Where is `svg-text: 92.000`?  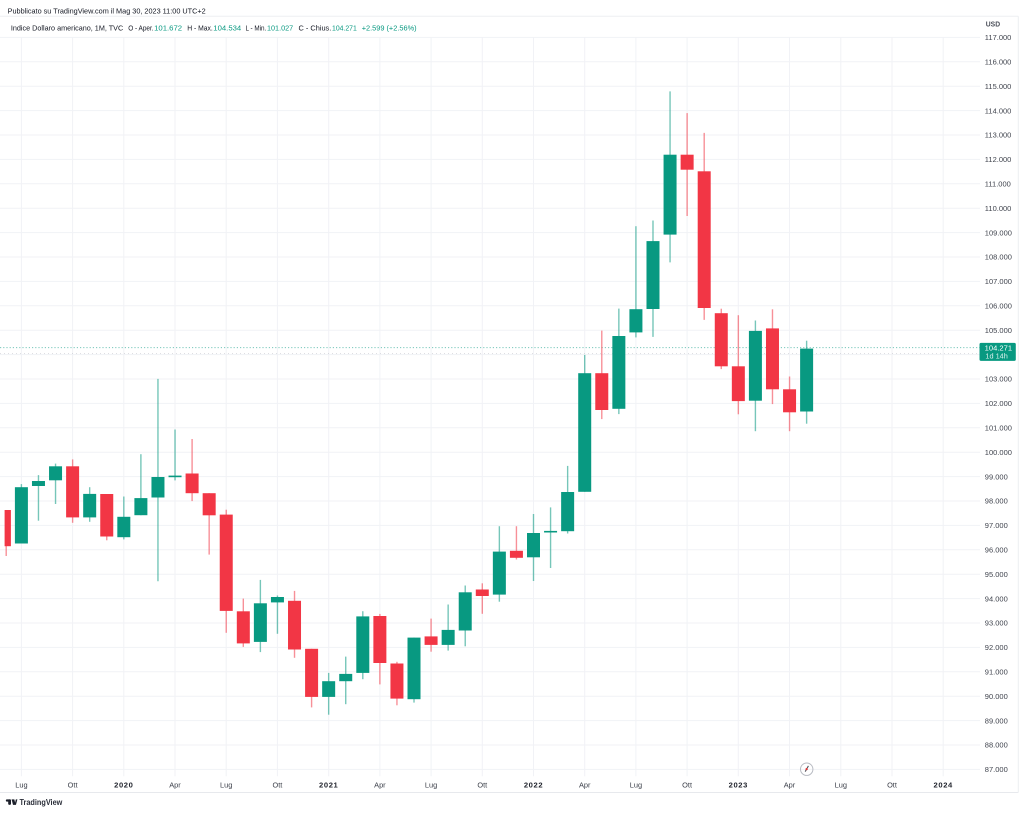 svg-text: 92.000 is located at coordinates (996, 647).